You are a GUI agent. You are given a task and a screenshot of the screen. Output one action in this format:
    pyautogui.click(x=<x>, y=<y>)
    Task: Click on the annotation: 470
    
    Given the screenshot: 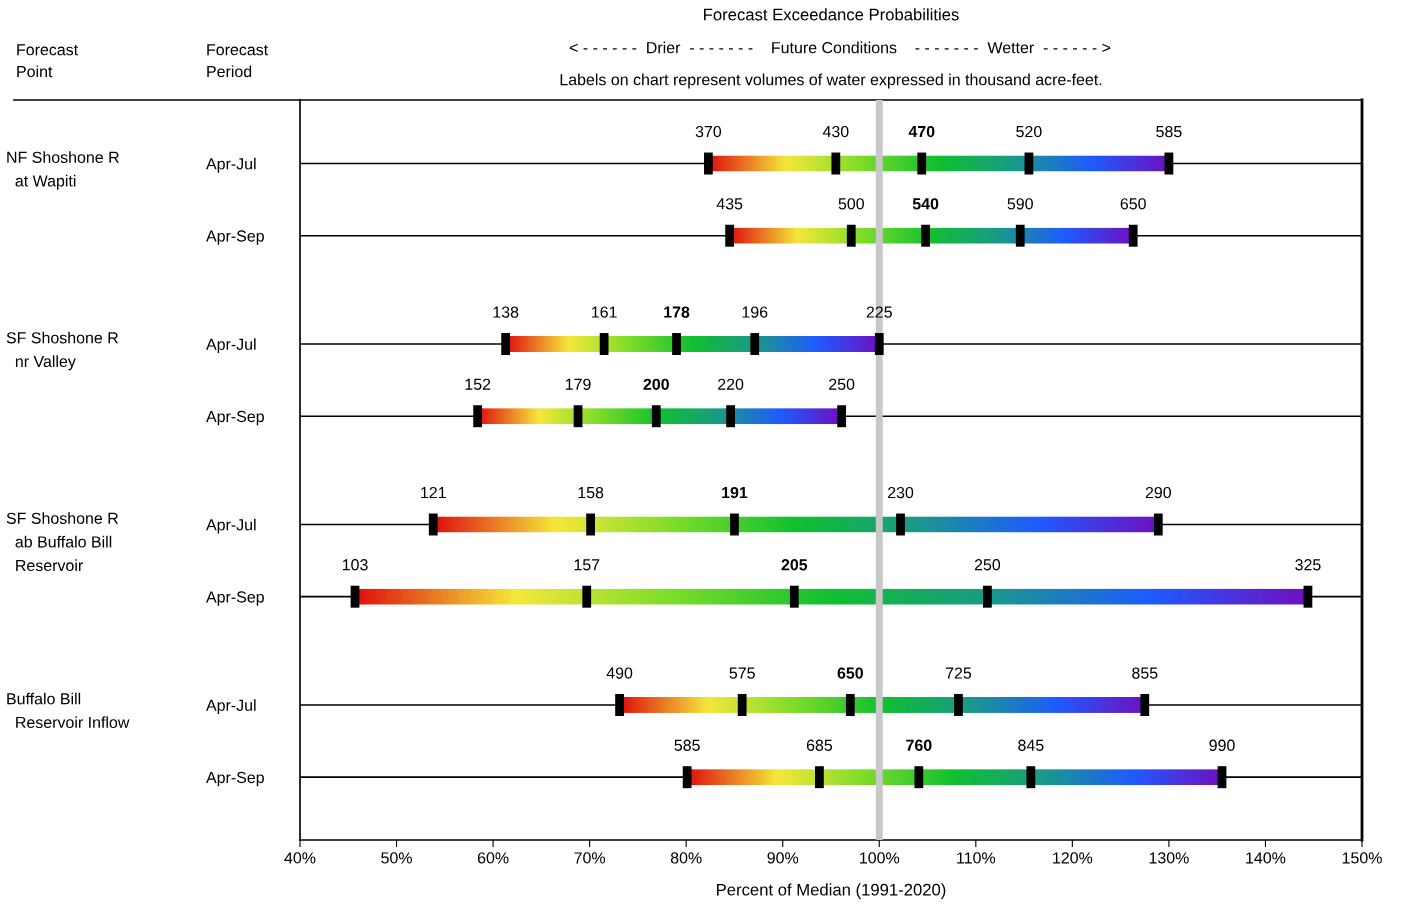 What is the action you would take?
    pyautogui.click(x=921, y=131)
    